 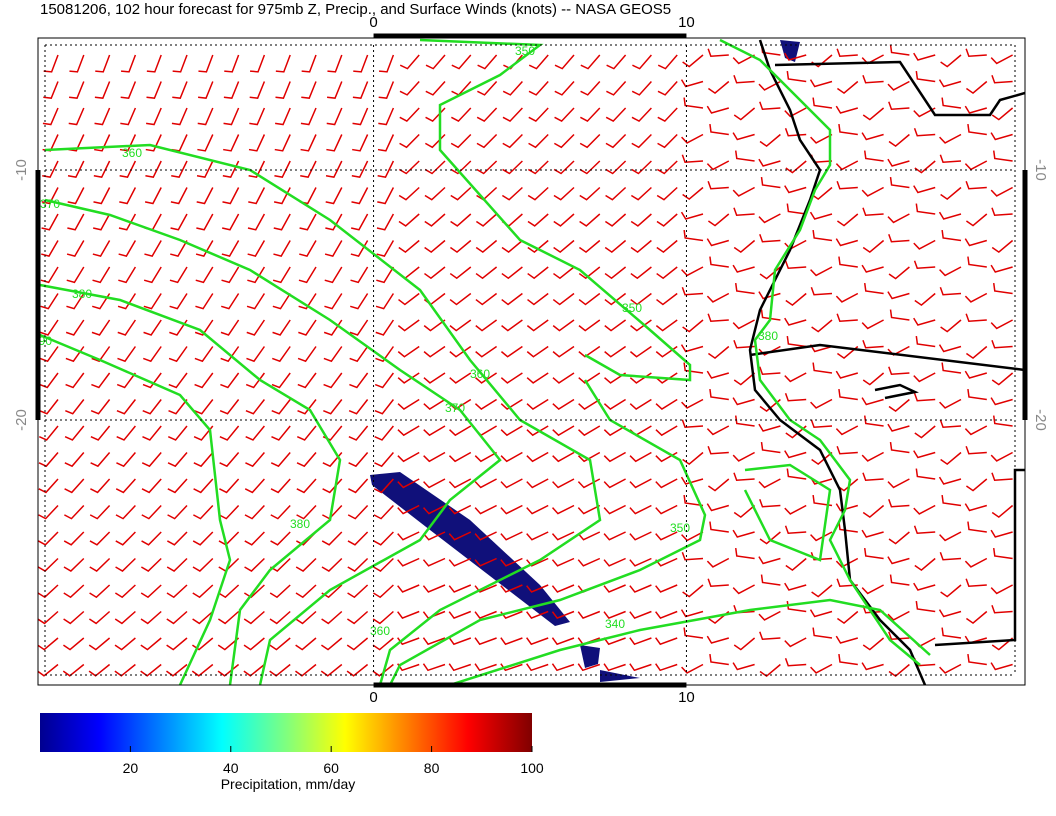 What do you see at coordinates (331, 768) in the screenshot?
I see `colorbar-tick-label: 60` at bounding box center [331, 768].